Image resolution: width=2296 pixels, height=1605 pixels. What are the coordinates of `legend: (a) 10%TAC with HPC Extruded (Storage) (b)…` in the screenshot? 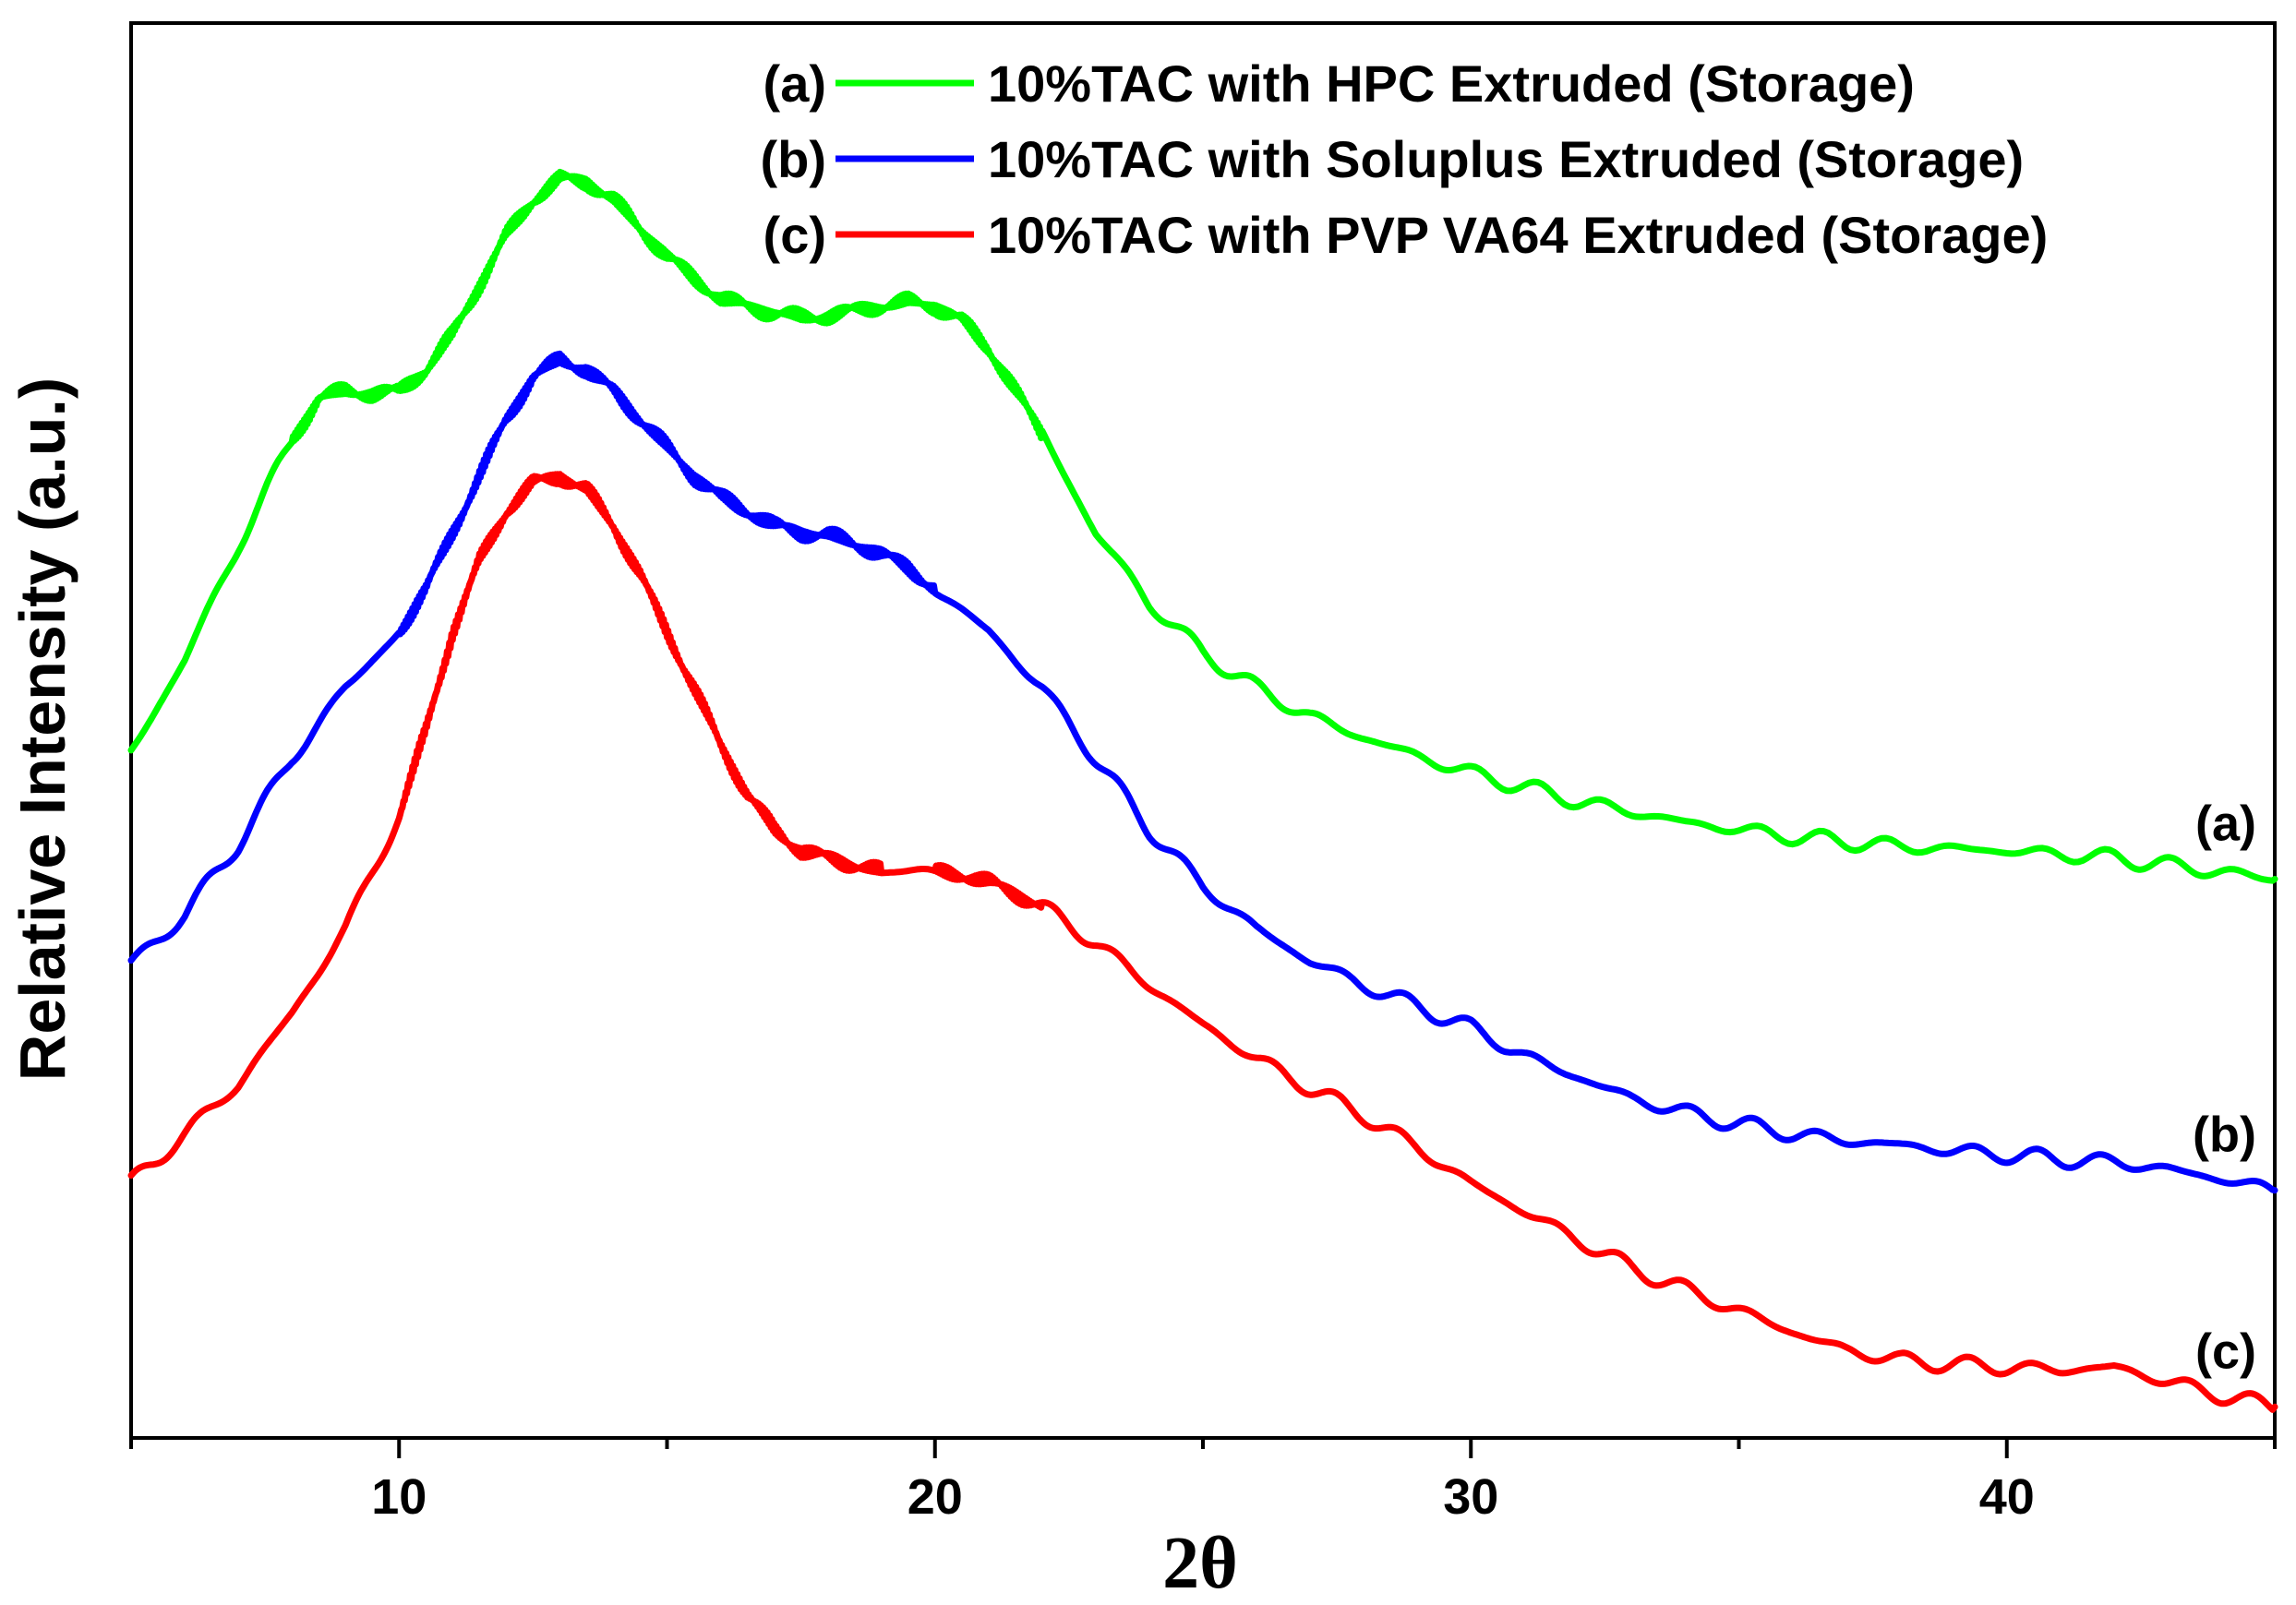 It's located at (1404, 159).